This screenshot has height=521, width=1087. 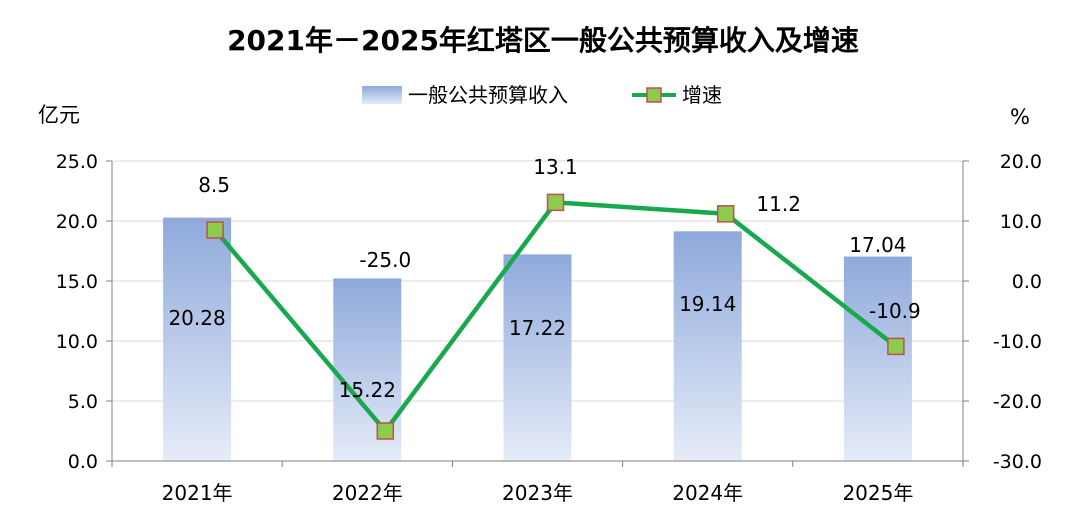 I want to click on chart-title: 2021年－2025年红塔区一般公共预算收入及增速, so click(x=543, y=40).